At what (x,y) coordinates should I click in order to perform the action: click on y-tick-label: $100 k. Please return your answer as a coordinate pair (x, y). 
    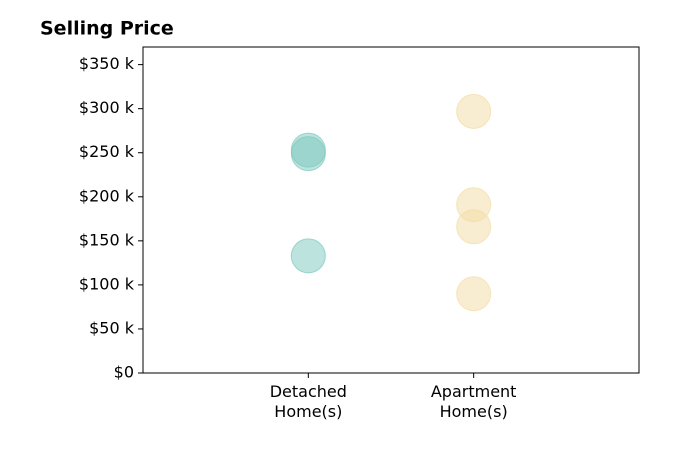
    Looking at the image, I should click on (107, 283).